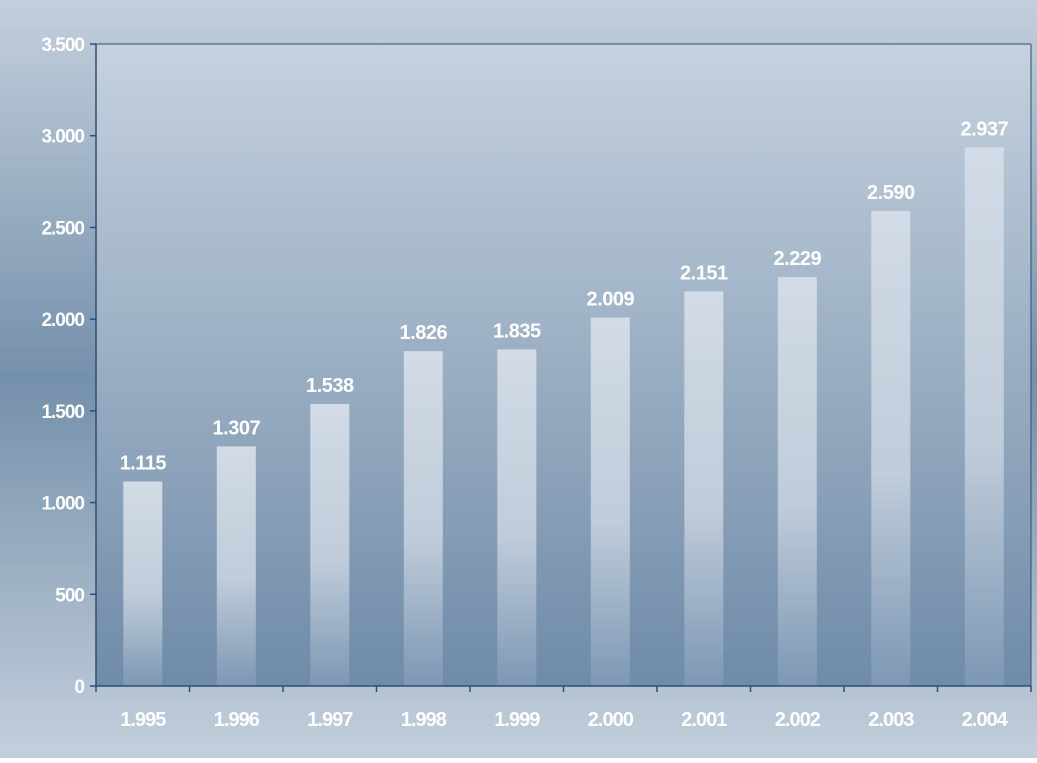  Describe the element at coordinates (237, 720) in the screenshot. I see `x-tick-label-1.996: 1.996` at that location.